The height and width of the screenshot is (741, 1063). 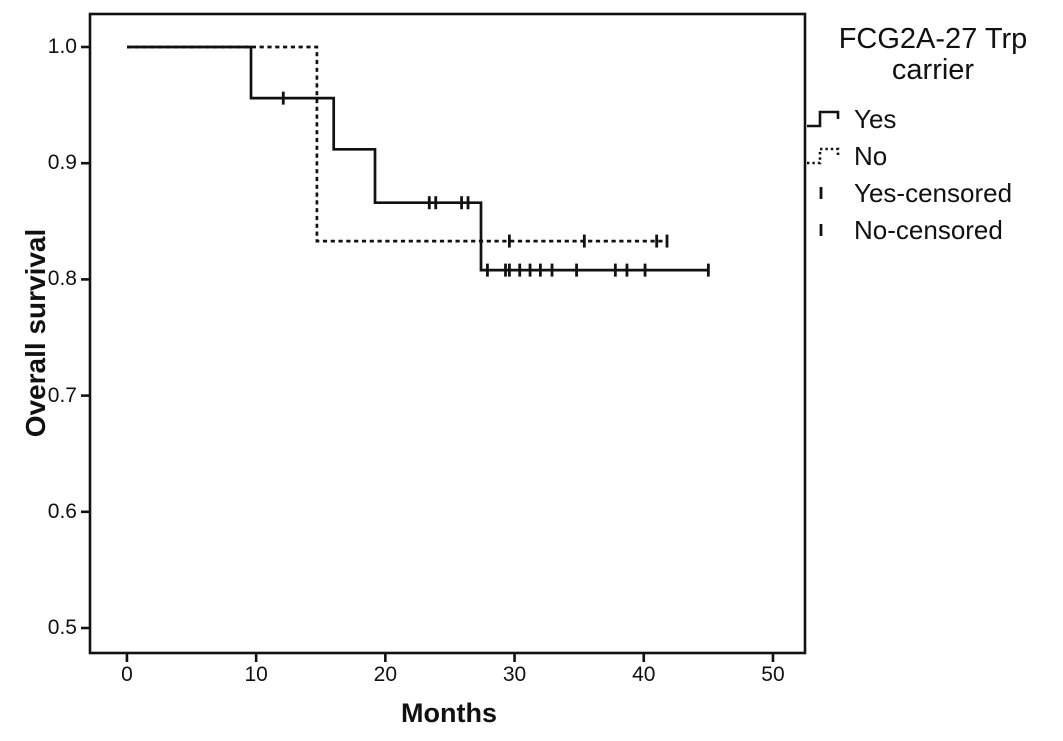 What do you see at coordinates (933, 155) in the screenshot?
I see `legend-item: No` at bounding box center [933, 155].